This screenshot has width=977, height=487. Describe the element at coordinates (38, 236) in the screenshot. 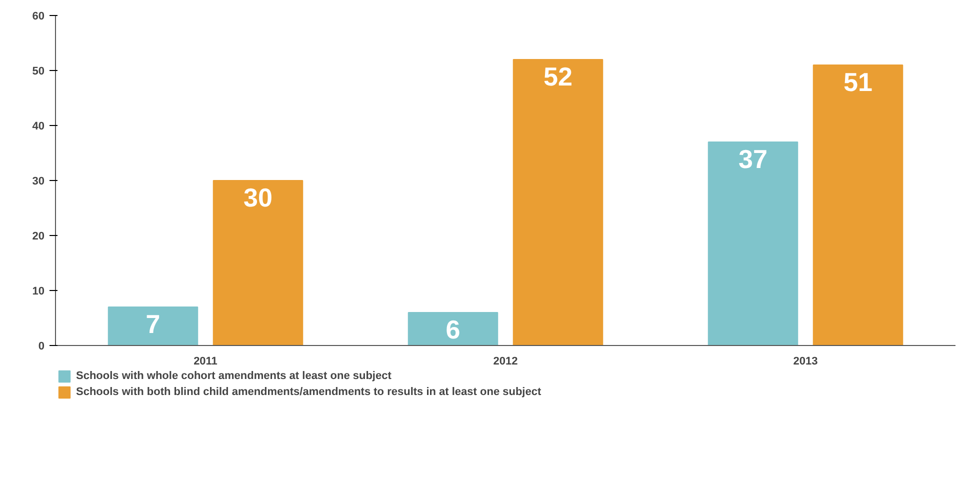

I see `y-tick-label: 20` at that location.